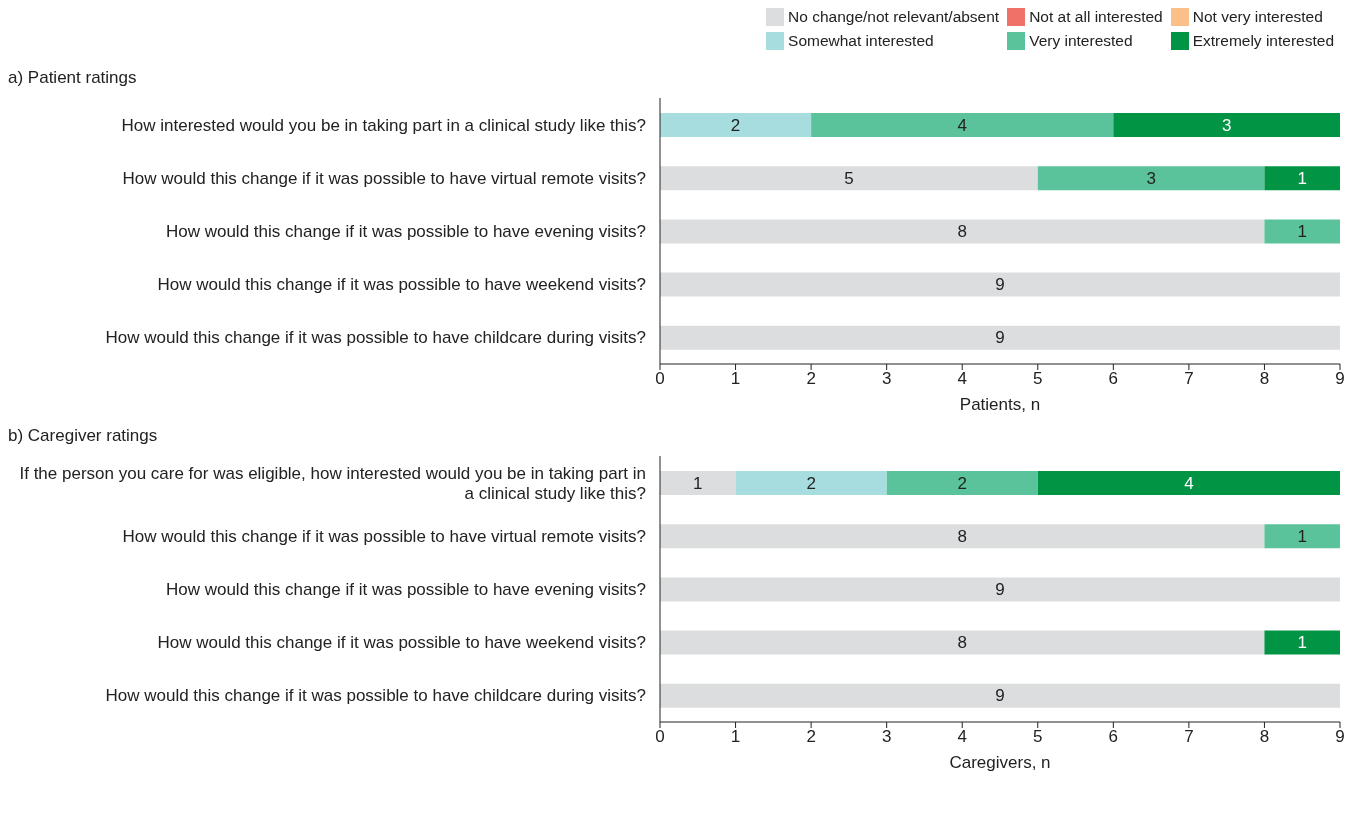 This screenshot has height=835, width=1358. I want to click on text: b) Caregiver ratings, so click(83, 436).